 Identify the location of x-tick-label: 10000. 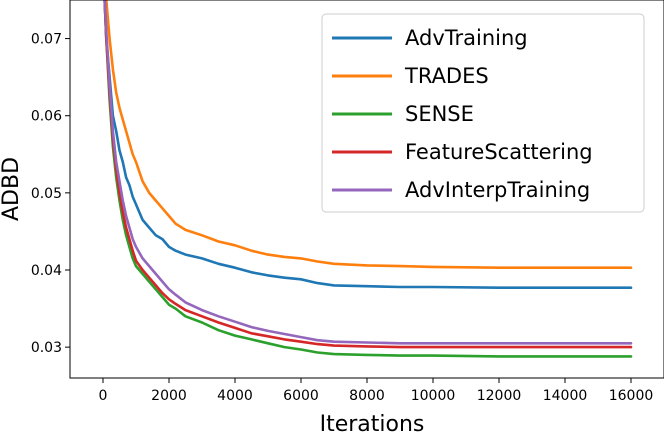
(433, 396).